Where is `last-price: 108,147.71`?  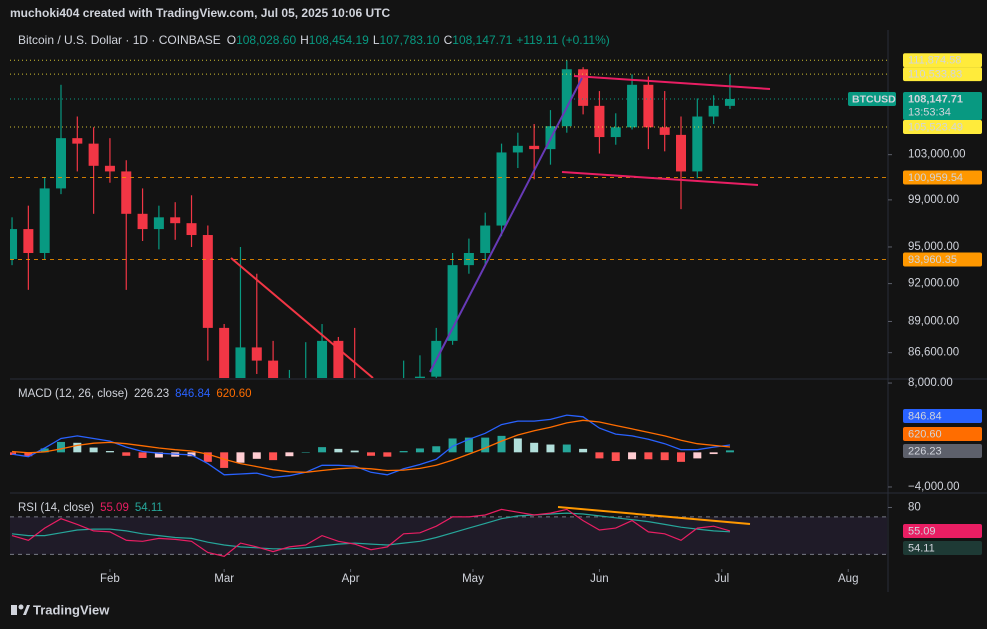
last-price: 108,147.71 is located at coordinates (935, 99).